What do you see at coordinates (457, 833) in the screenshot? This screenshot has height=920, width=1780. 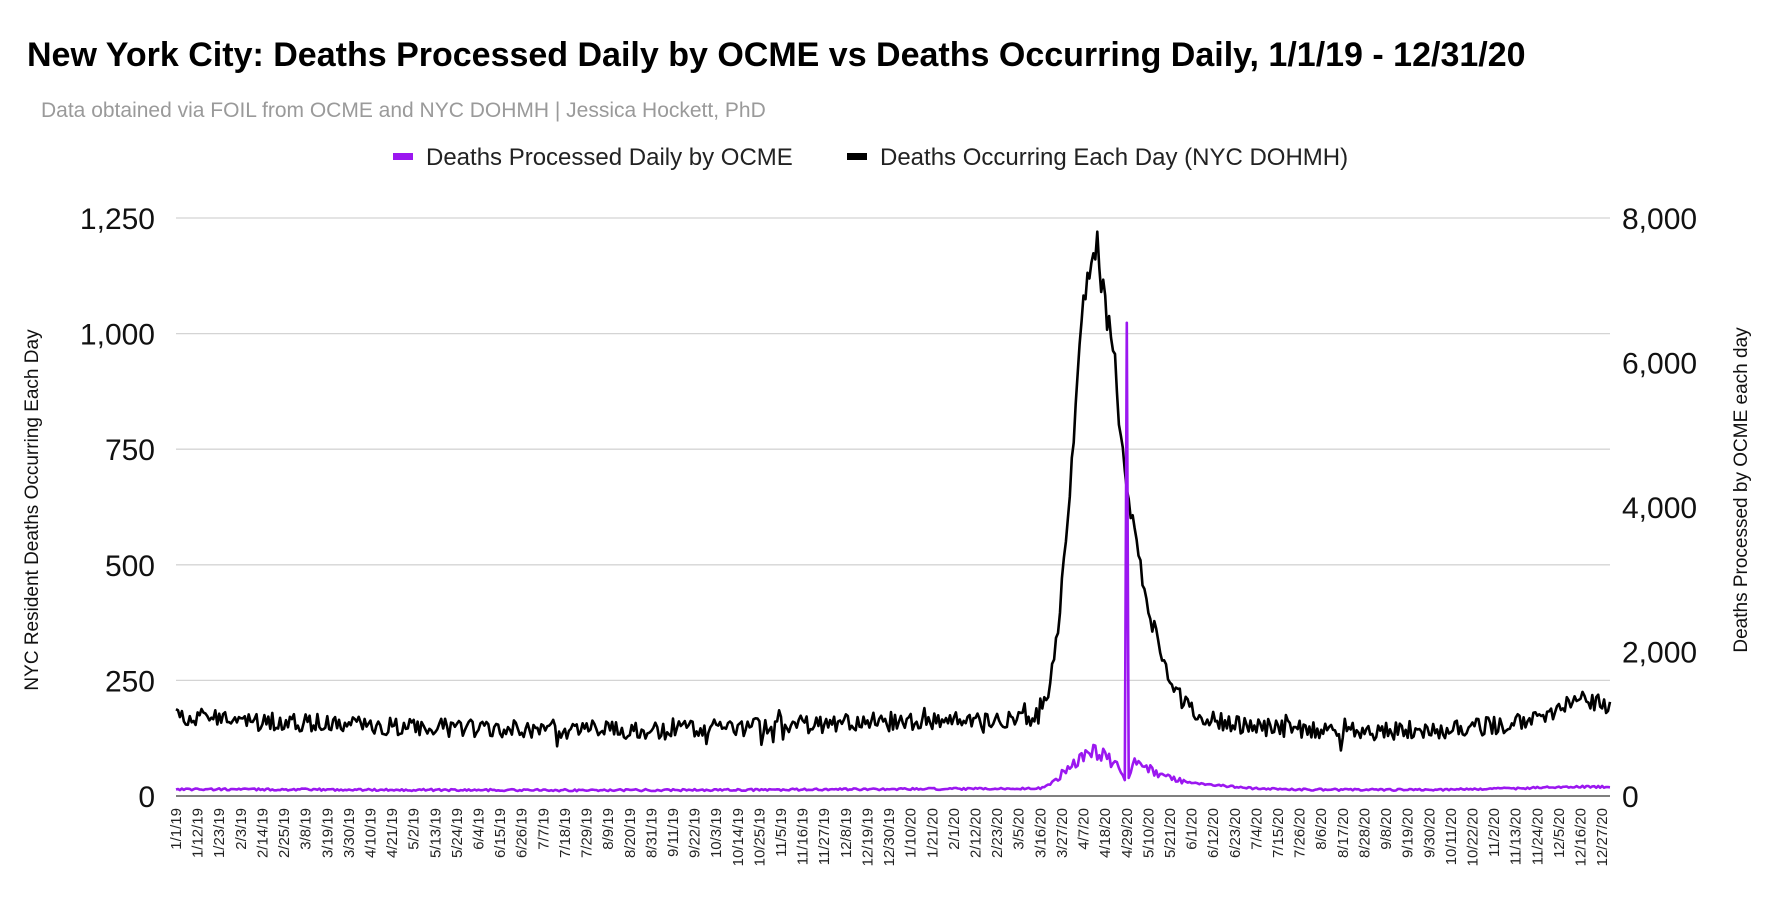 I see `x-tick-label: 5/24/19` at bounding box center [457, 833].